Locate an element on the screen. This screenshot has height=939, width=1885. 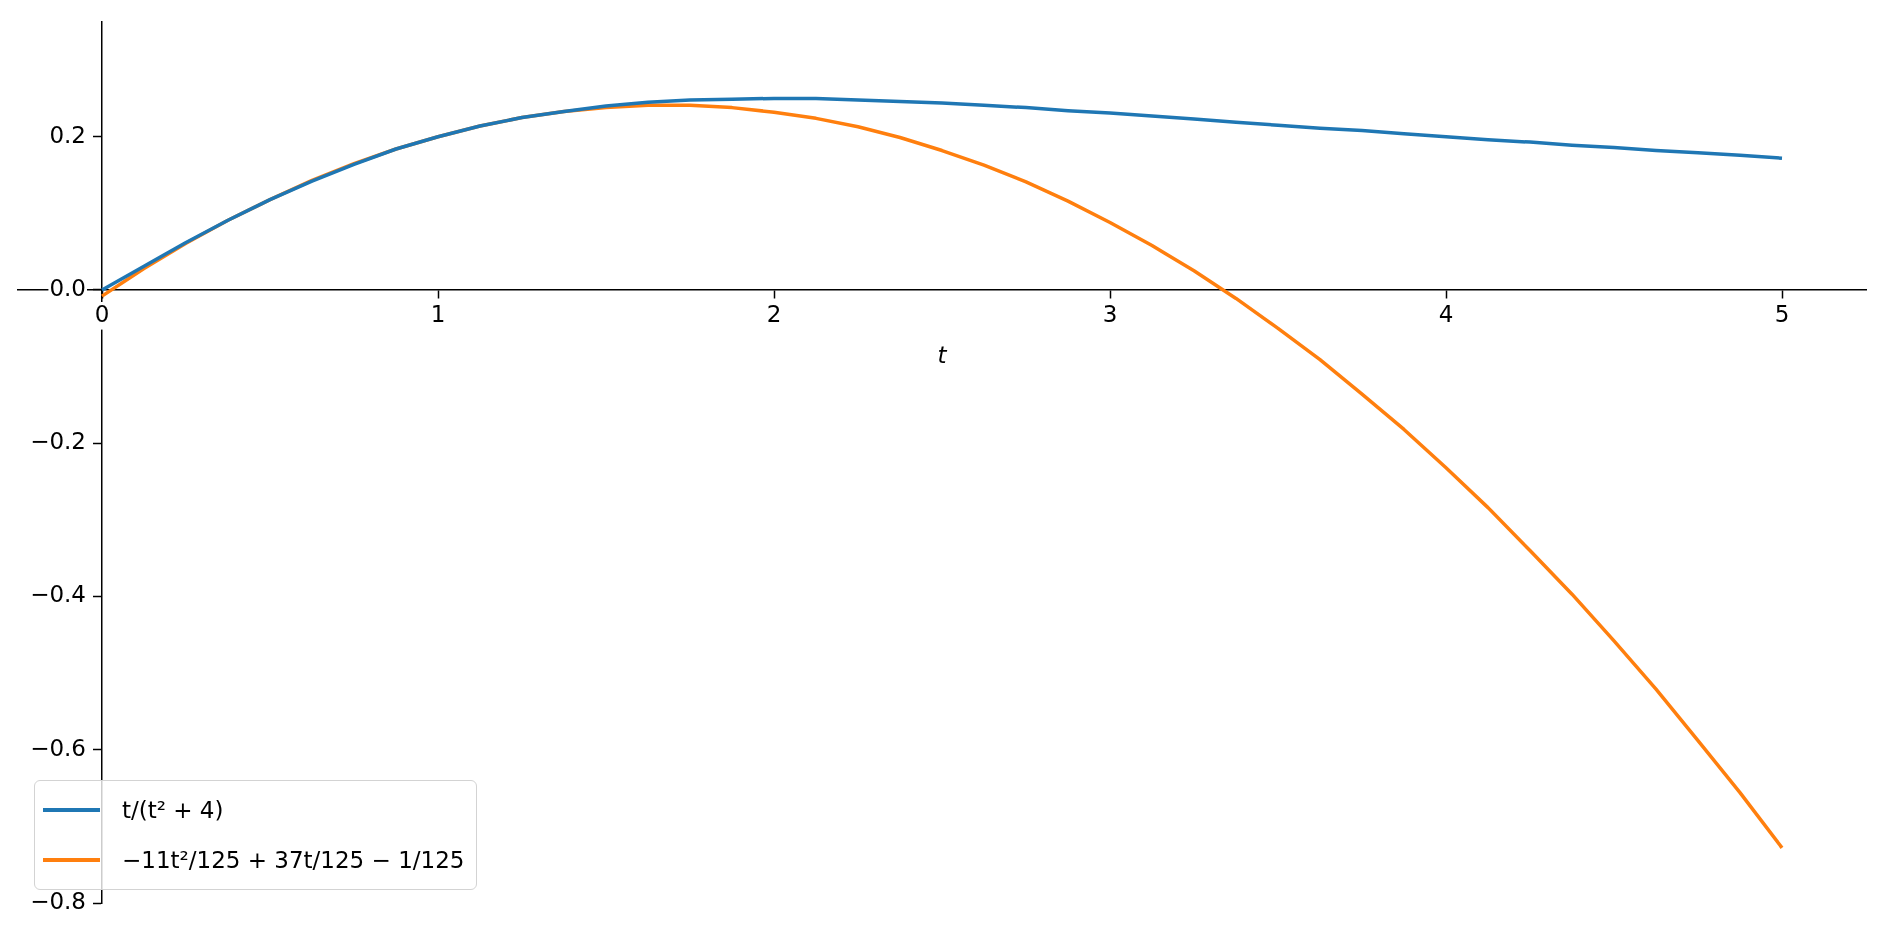
legend-label: t/(t² + 4) is located at coordinates (173, 810).